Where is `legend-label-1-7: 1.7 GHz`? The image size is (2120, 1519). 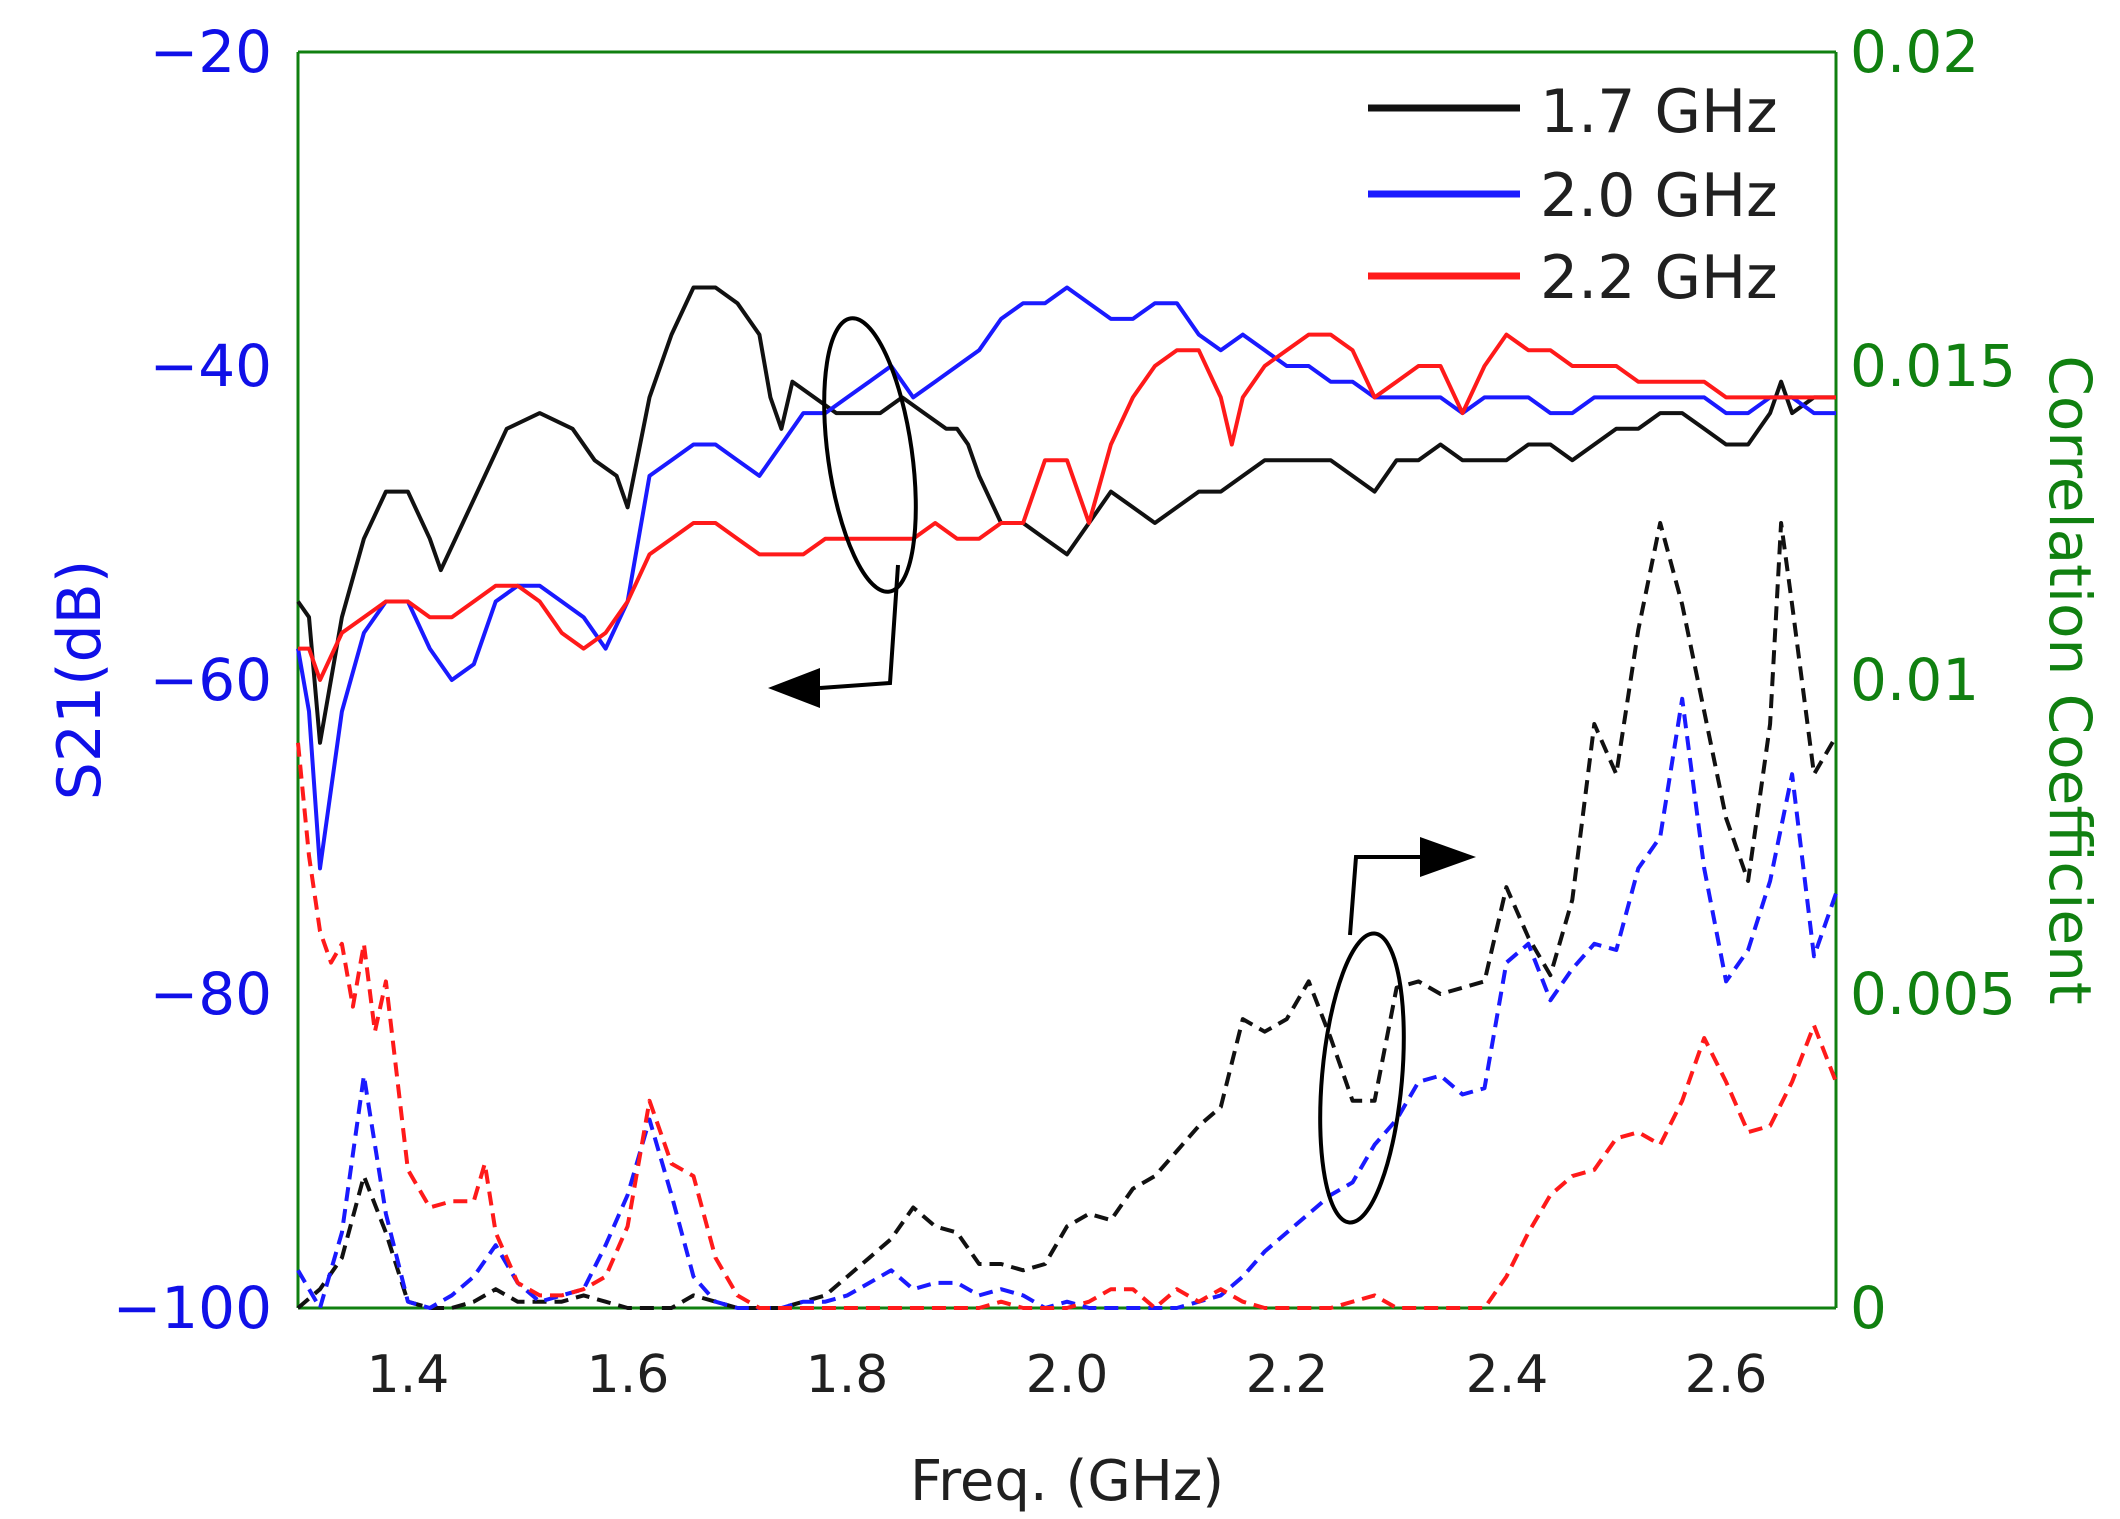 legend-label-1-7: 1.7 GHz is located at coordinates (1659, 112).